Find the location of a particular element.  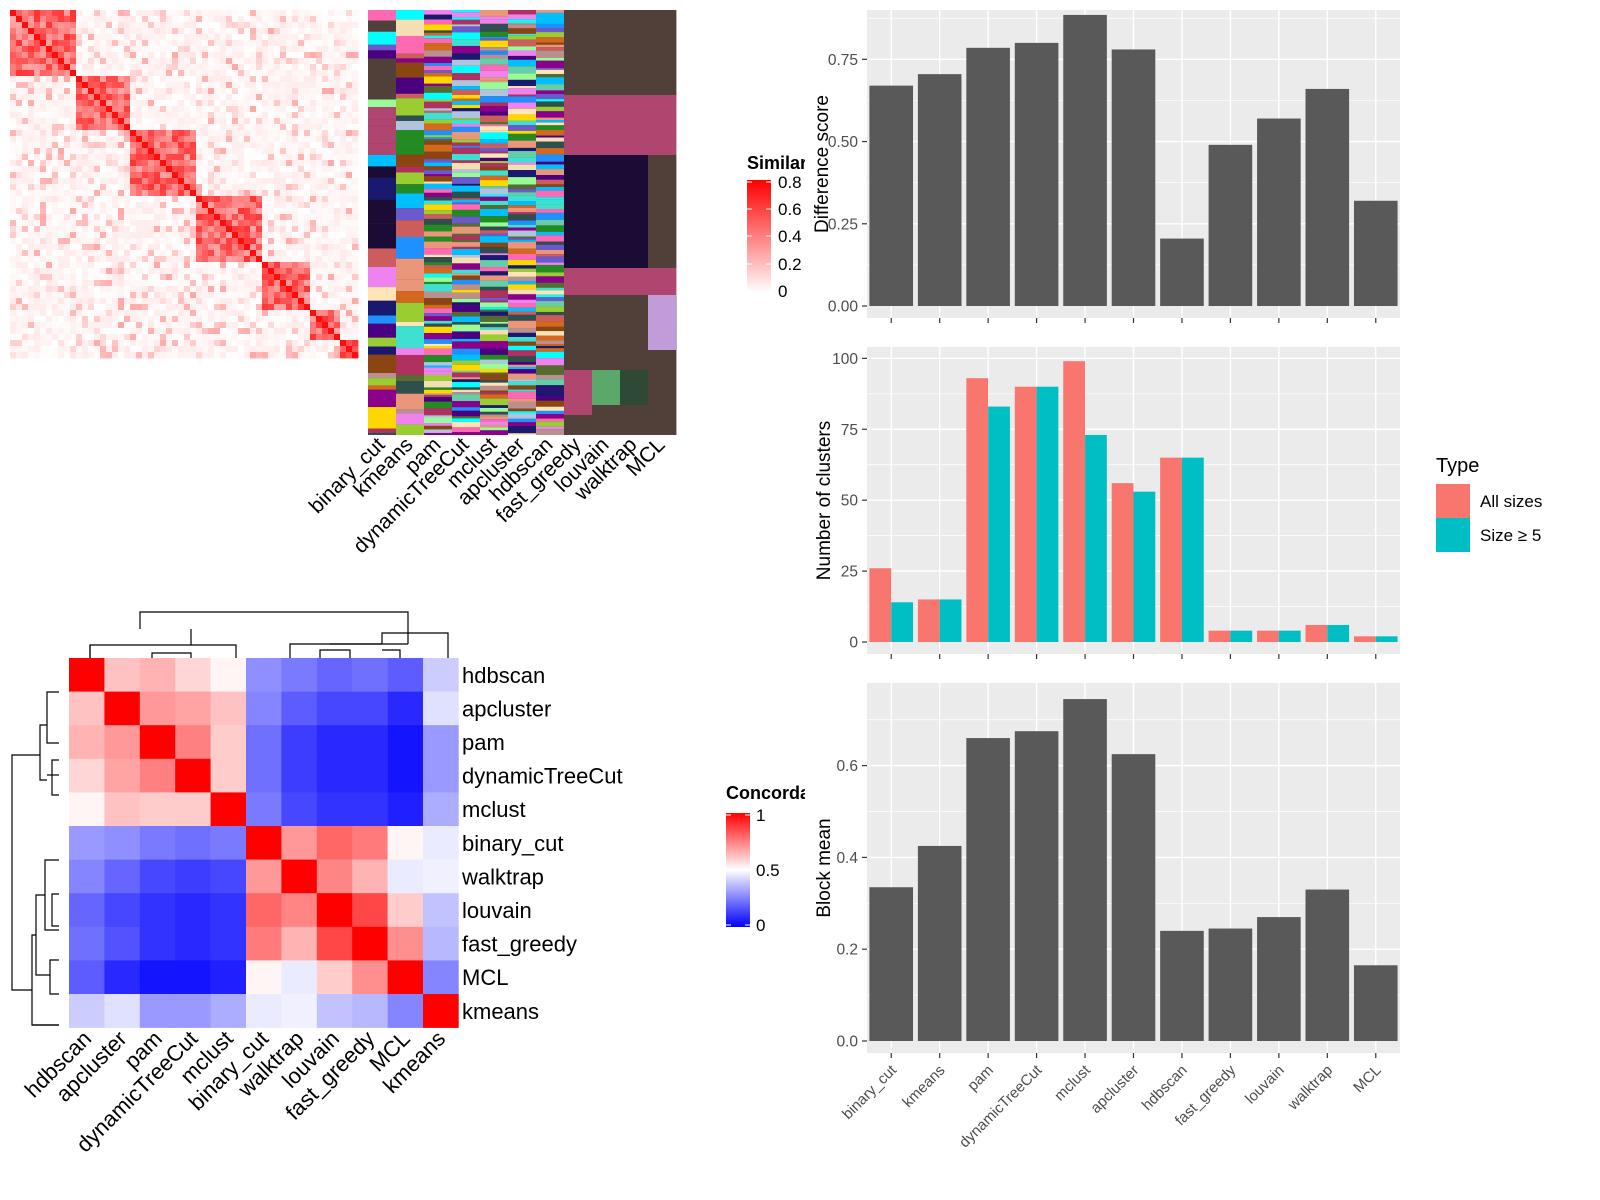

x-tick-label: louvain is located at coordinates (1265, 1085).